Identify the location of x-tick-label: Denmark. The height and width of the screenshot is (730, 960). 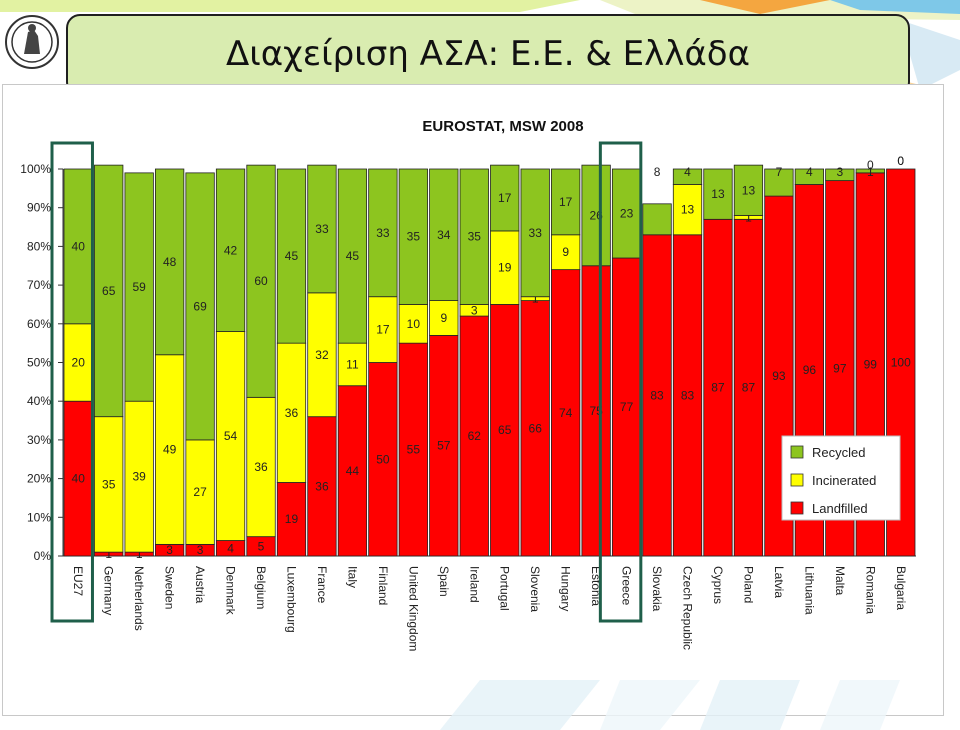
(231, 591).